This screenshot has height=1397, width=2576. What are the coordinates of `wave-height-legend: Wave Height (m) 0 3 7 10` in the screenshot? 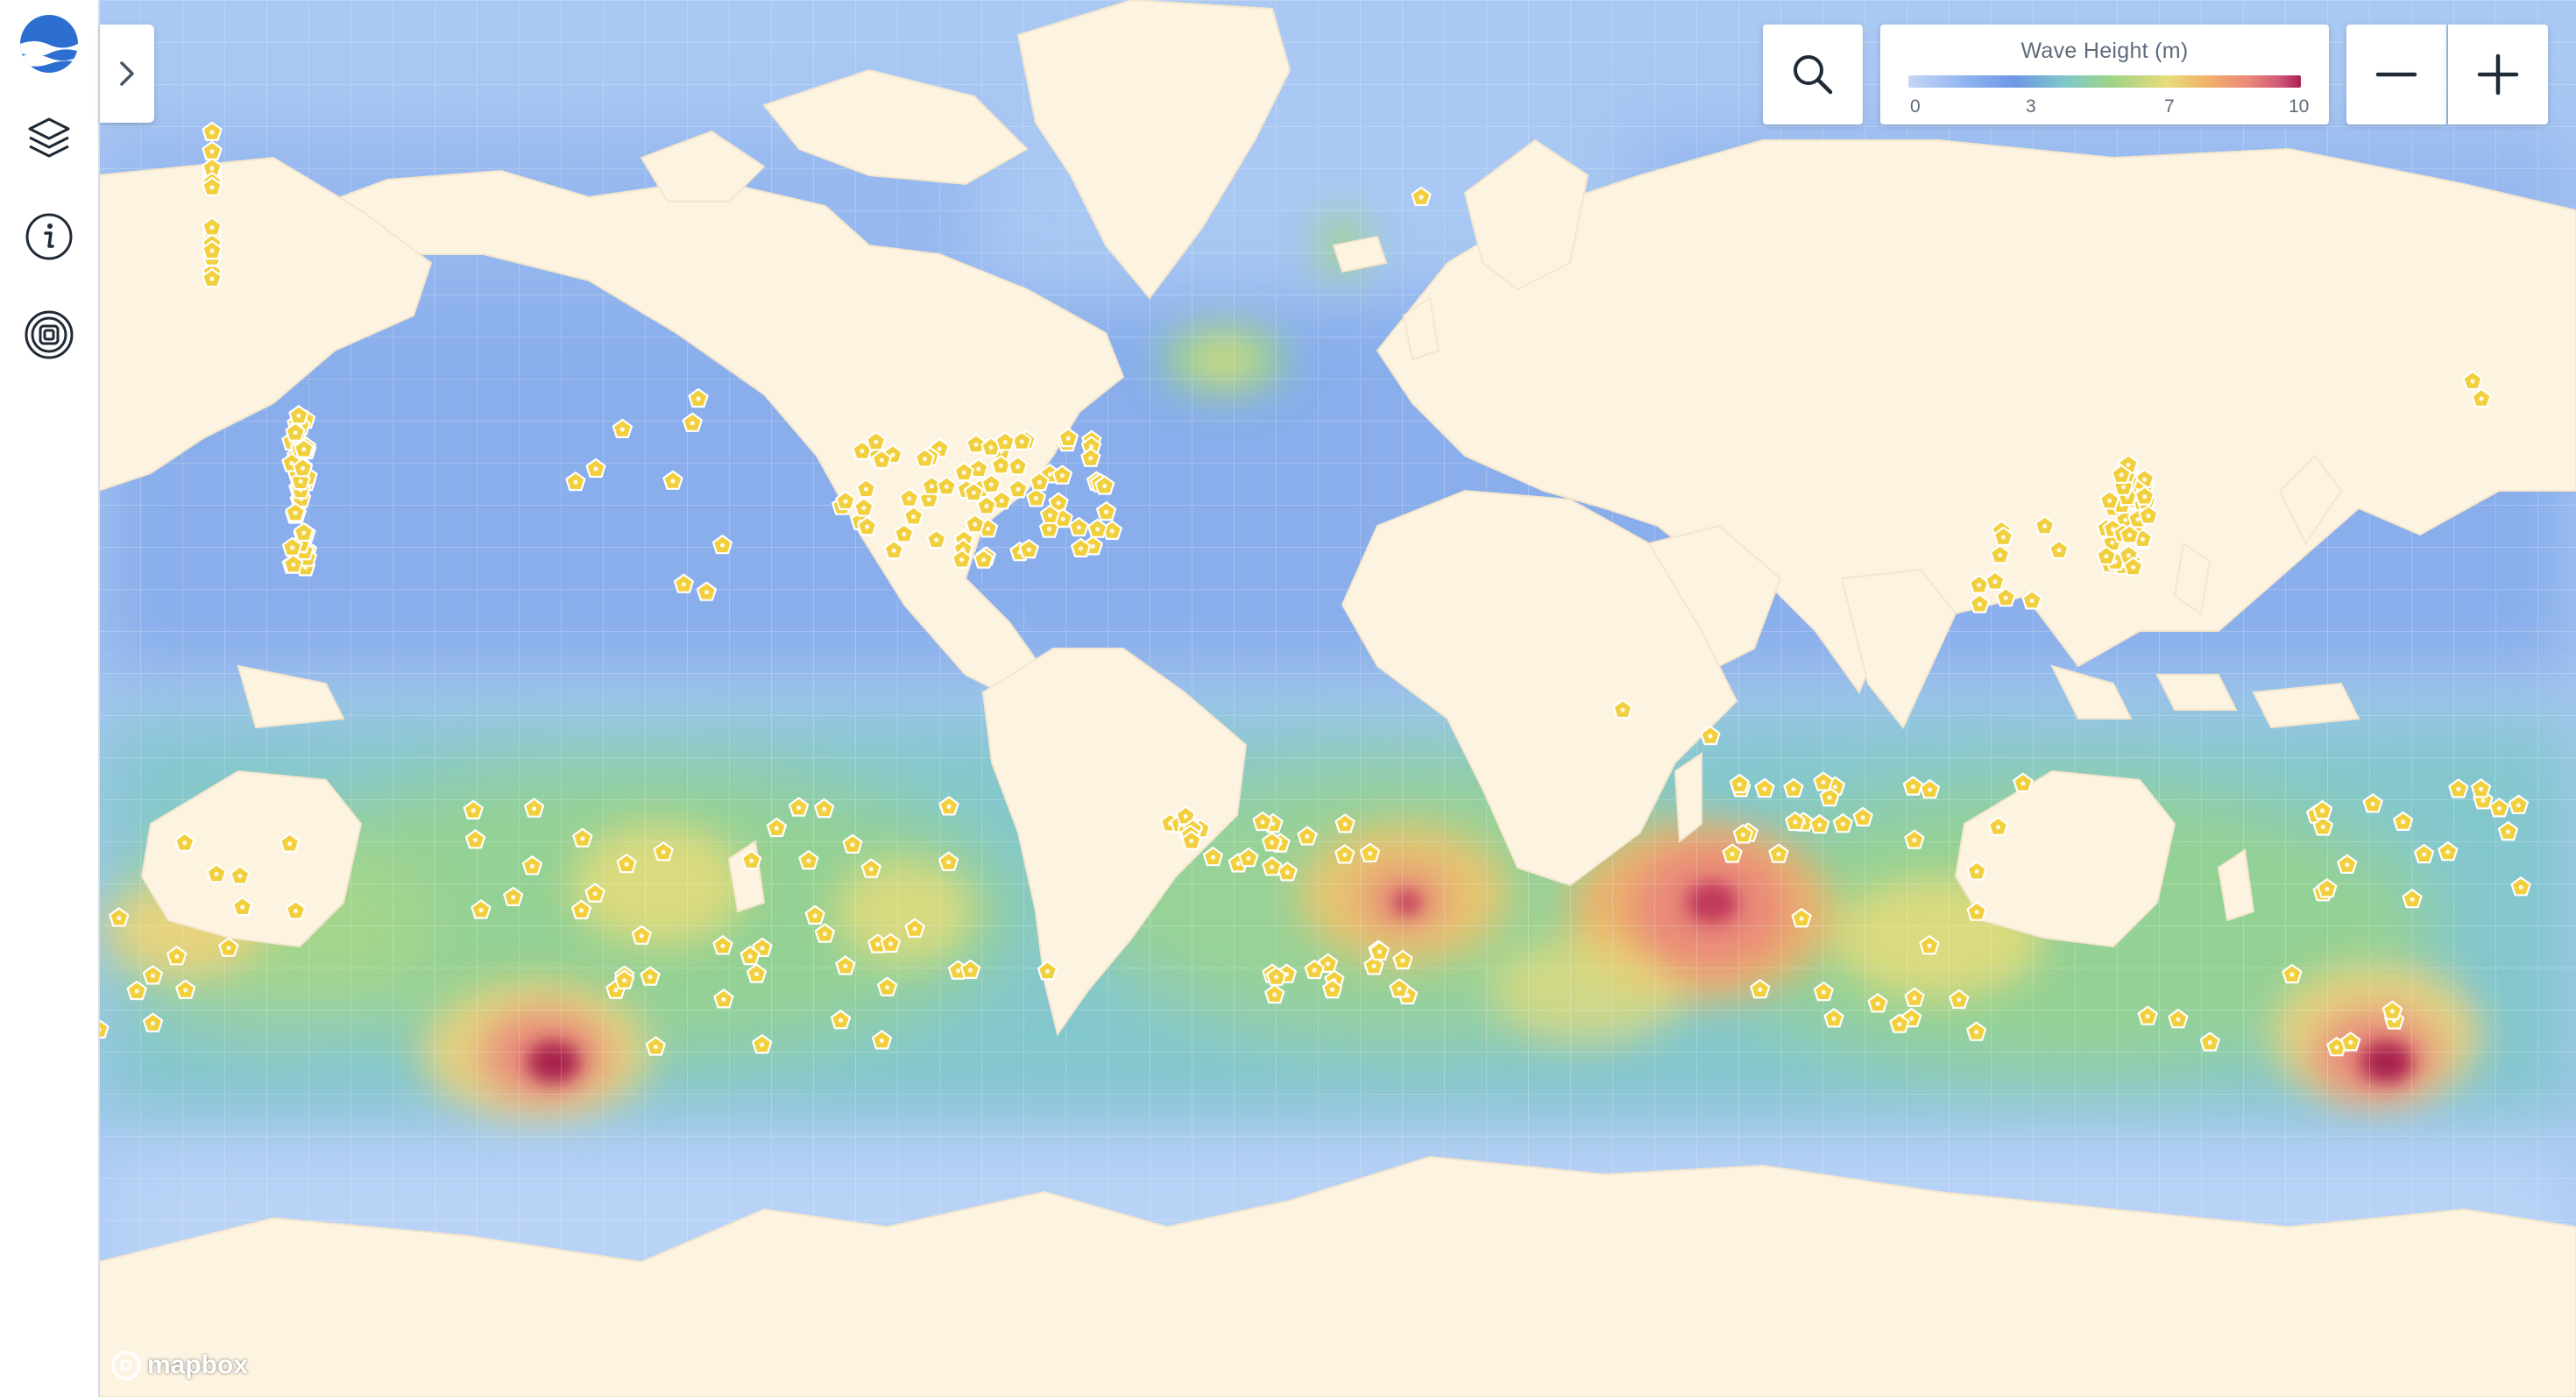 It's located at (2104, 74).